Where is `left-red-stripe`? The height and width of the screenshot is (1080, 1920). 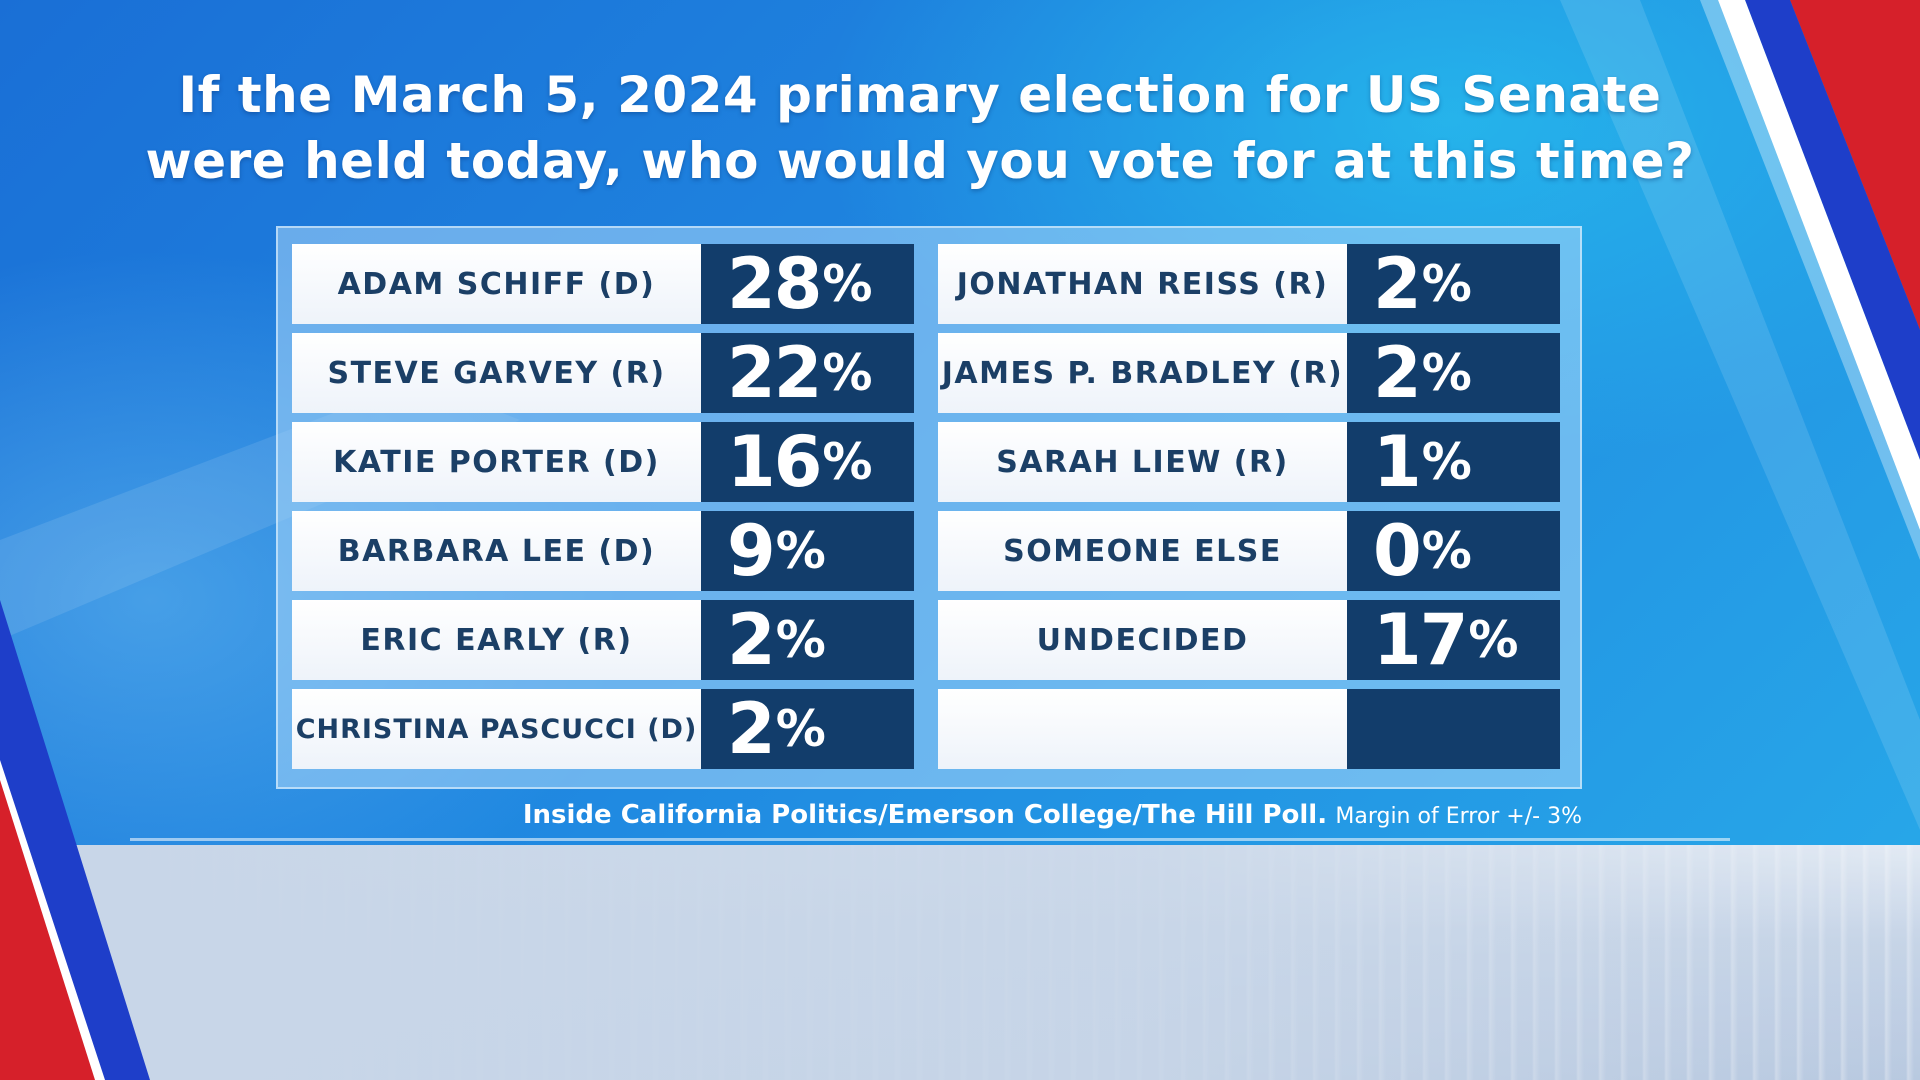
left-red-stripe is located at coordinates (47, 930).